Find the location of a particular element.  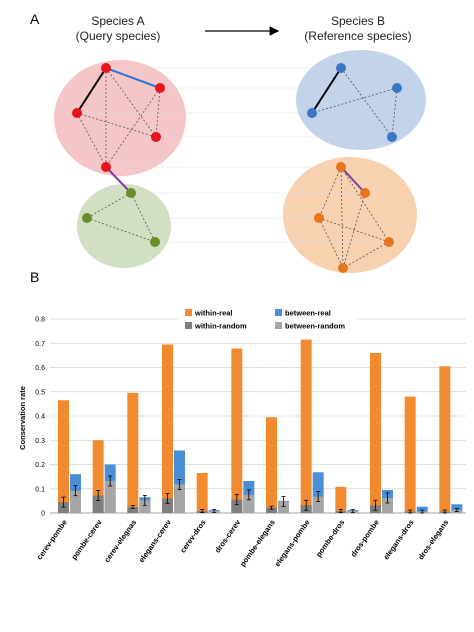

orange-cluster-edges is located at coordinates (354, 217).